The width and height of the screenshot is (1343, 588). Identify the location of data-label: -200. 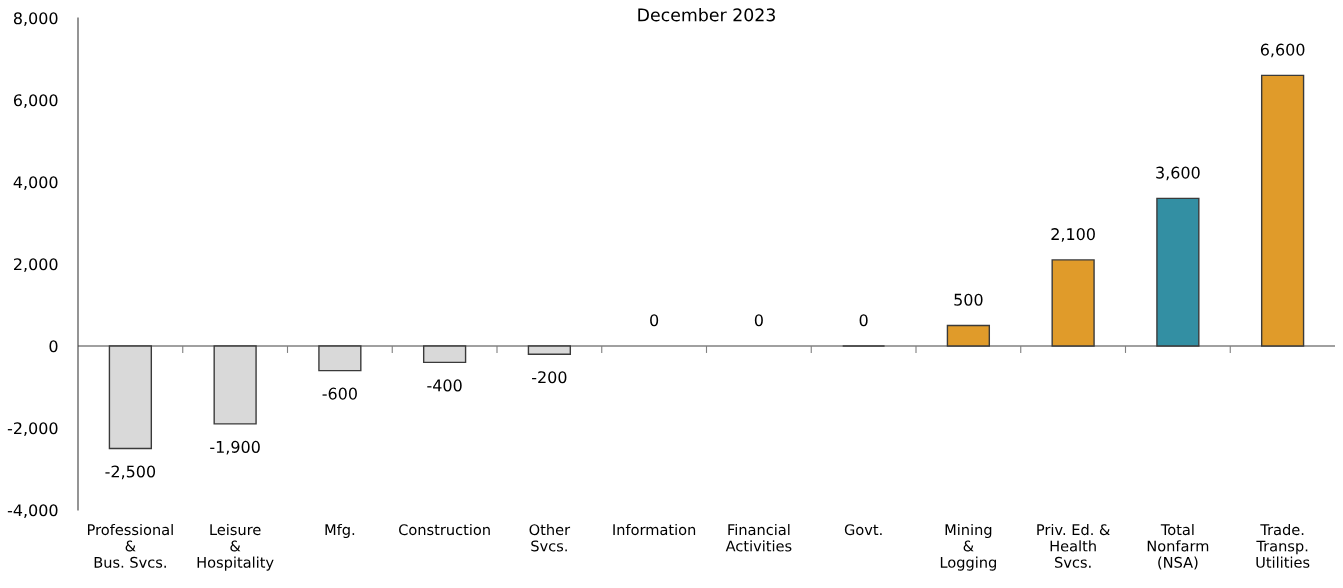
(549, 377).